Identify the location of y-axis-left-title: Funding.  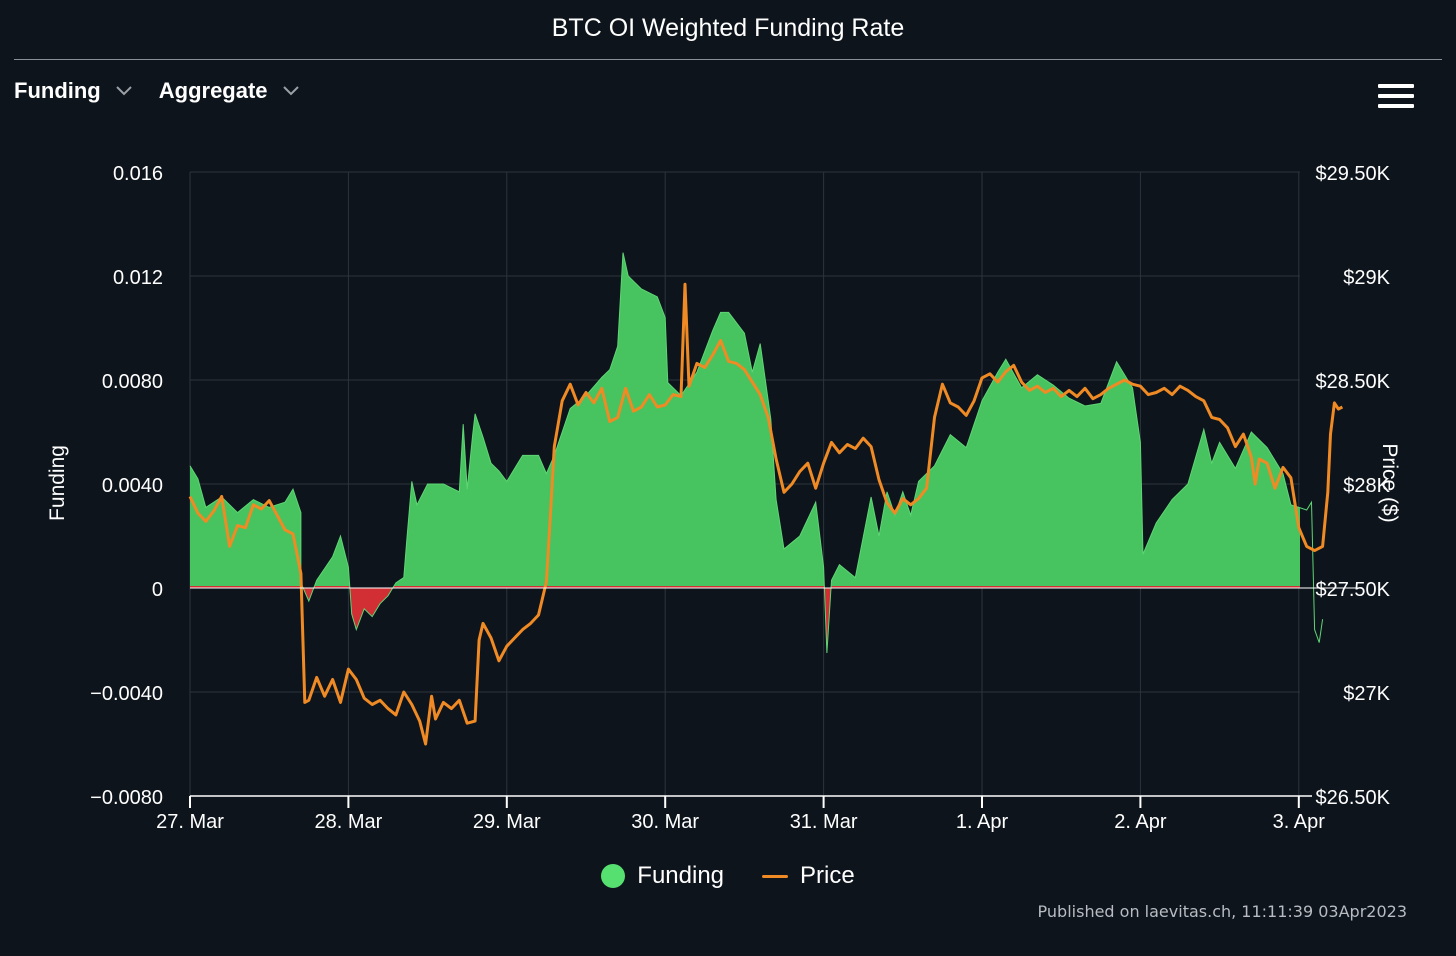
(57, 483).